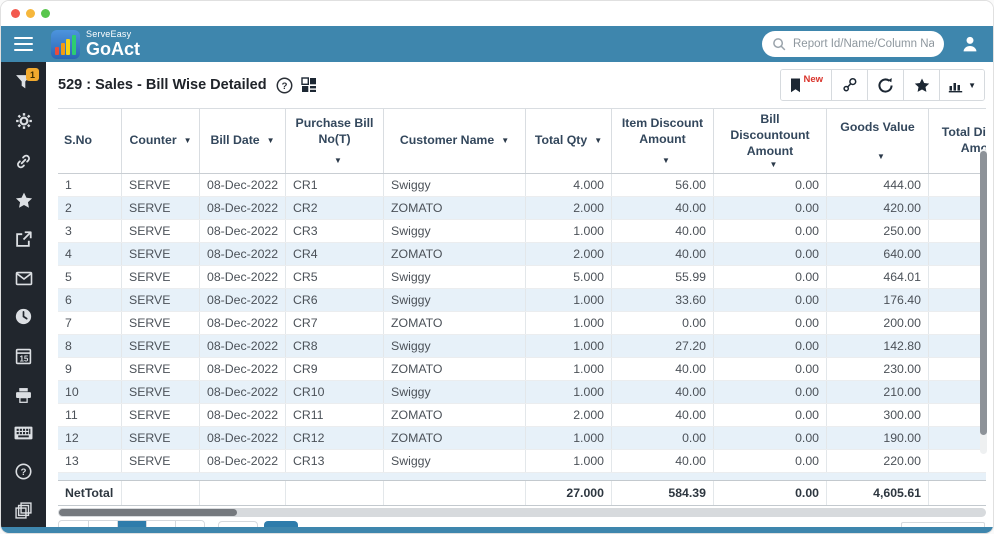  What do you see at coordinates (23, 121) in the screenshot?
I see `sidebar-item-settings` at bounding box center [23, 121].